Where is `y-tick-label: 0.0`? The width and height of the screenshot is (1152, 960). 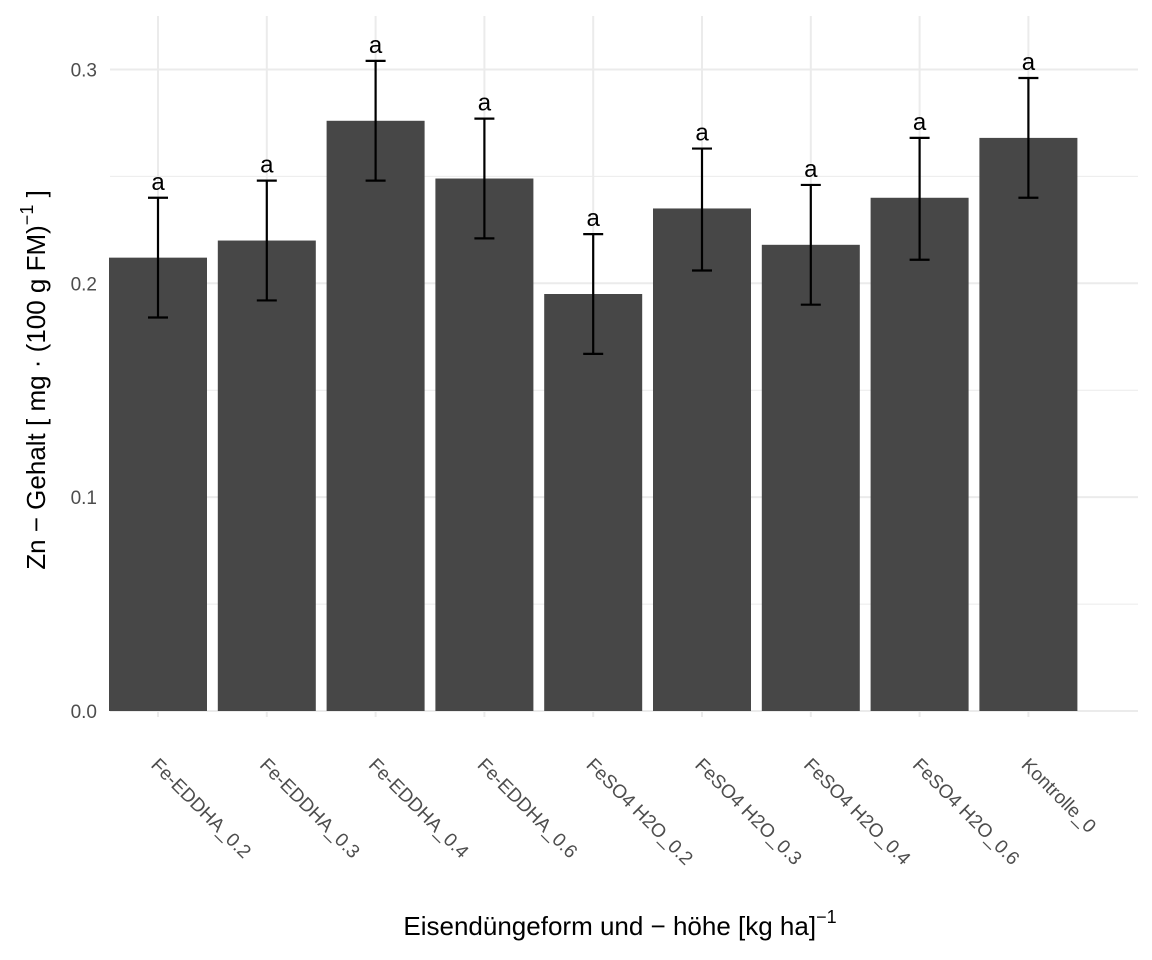
y-tick-label: 0.0 is located at coordinates (84, 712).